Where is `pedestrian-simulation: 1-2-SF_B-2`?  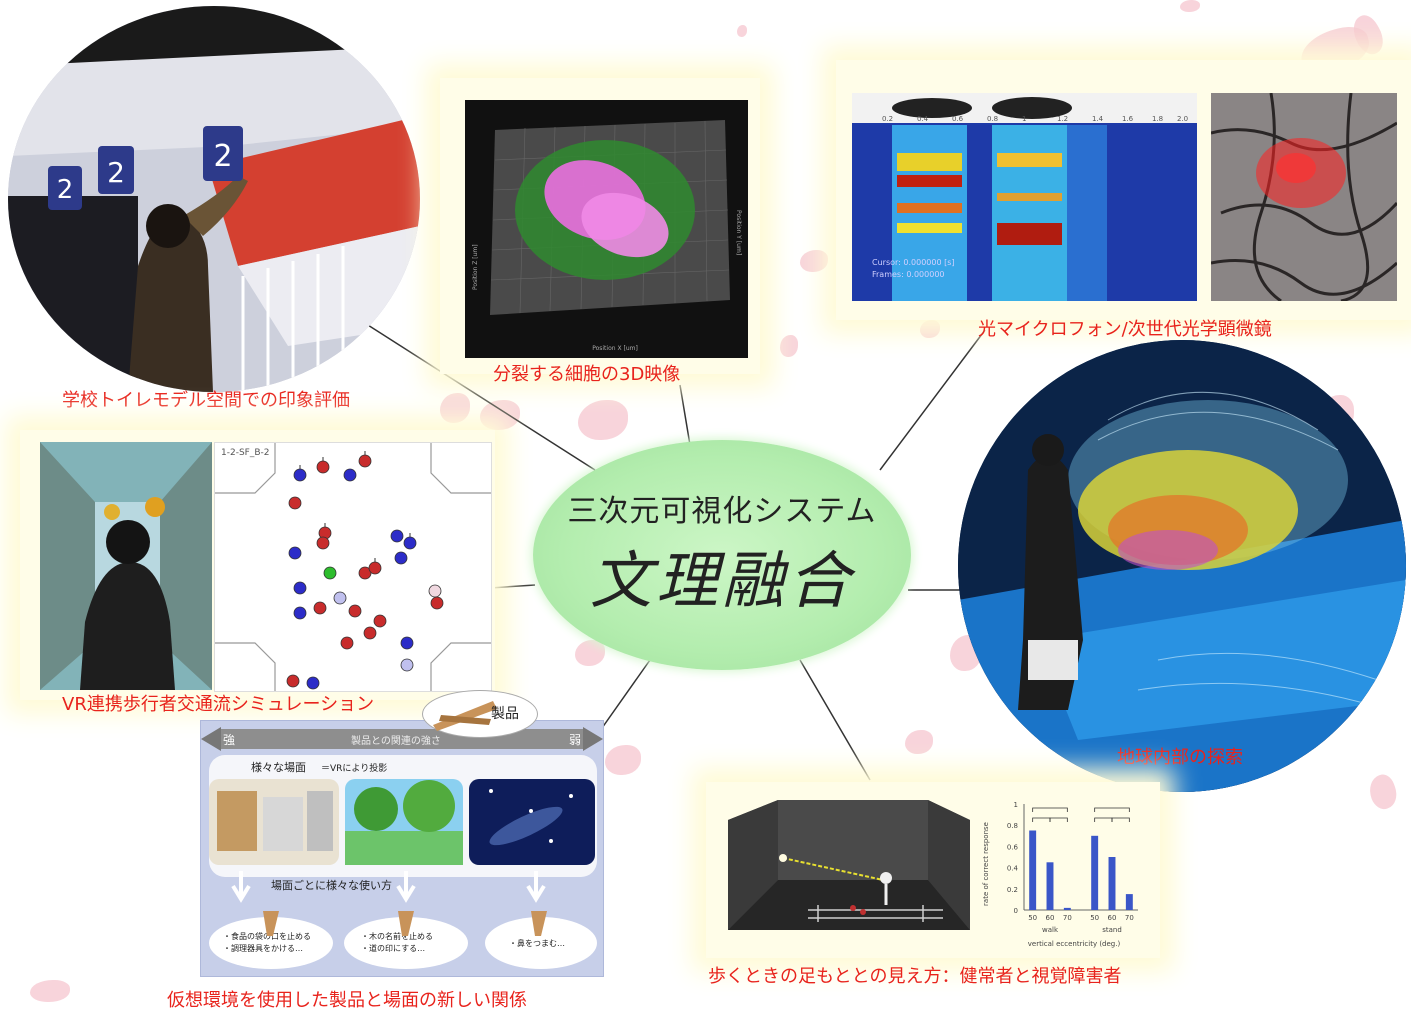
pedestrian-simulation: 1-2-SF_B-2 is located at coordinates (353, 567).